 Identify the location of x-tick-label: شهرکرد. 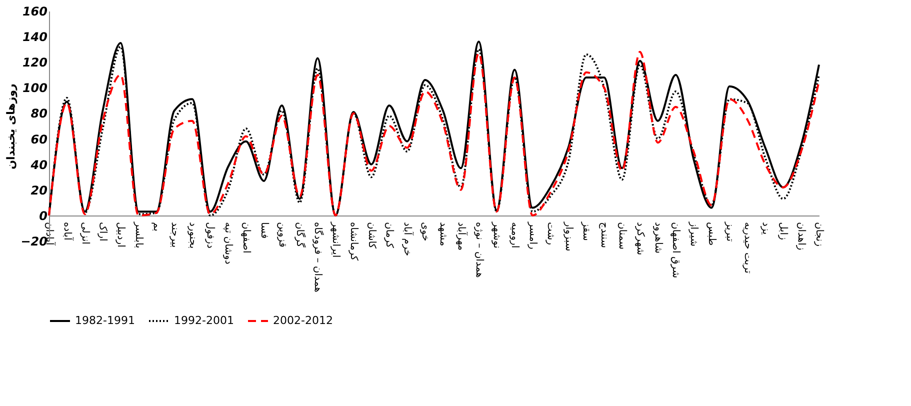
(640, 239).